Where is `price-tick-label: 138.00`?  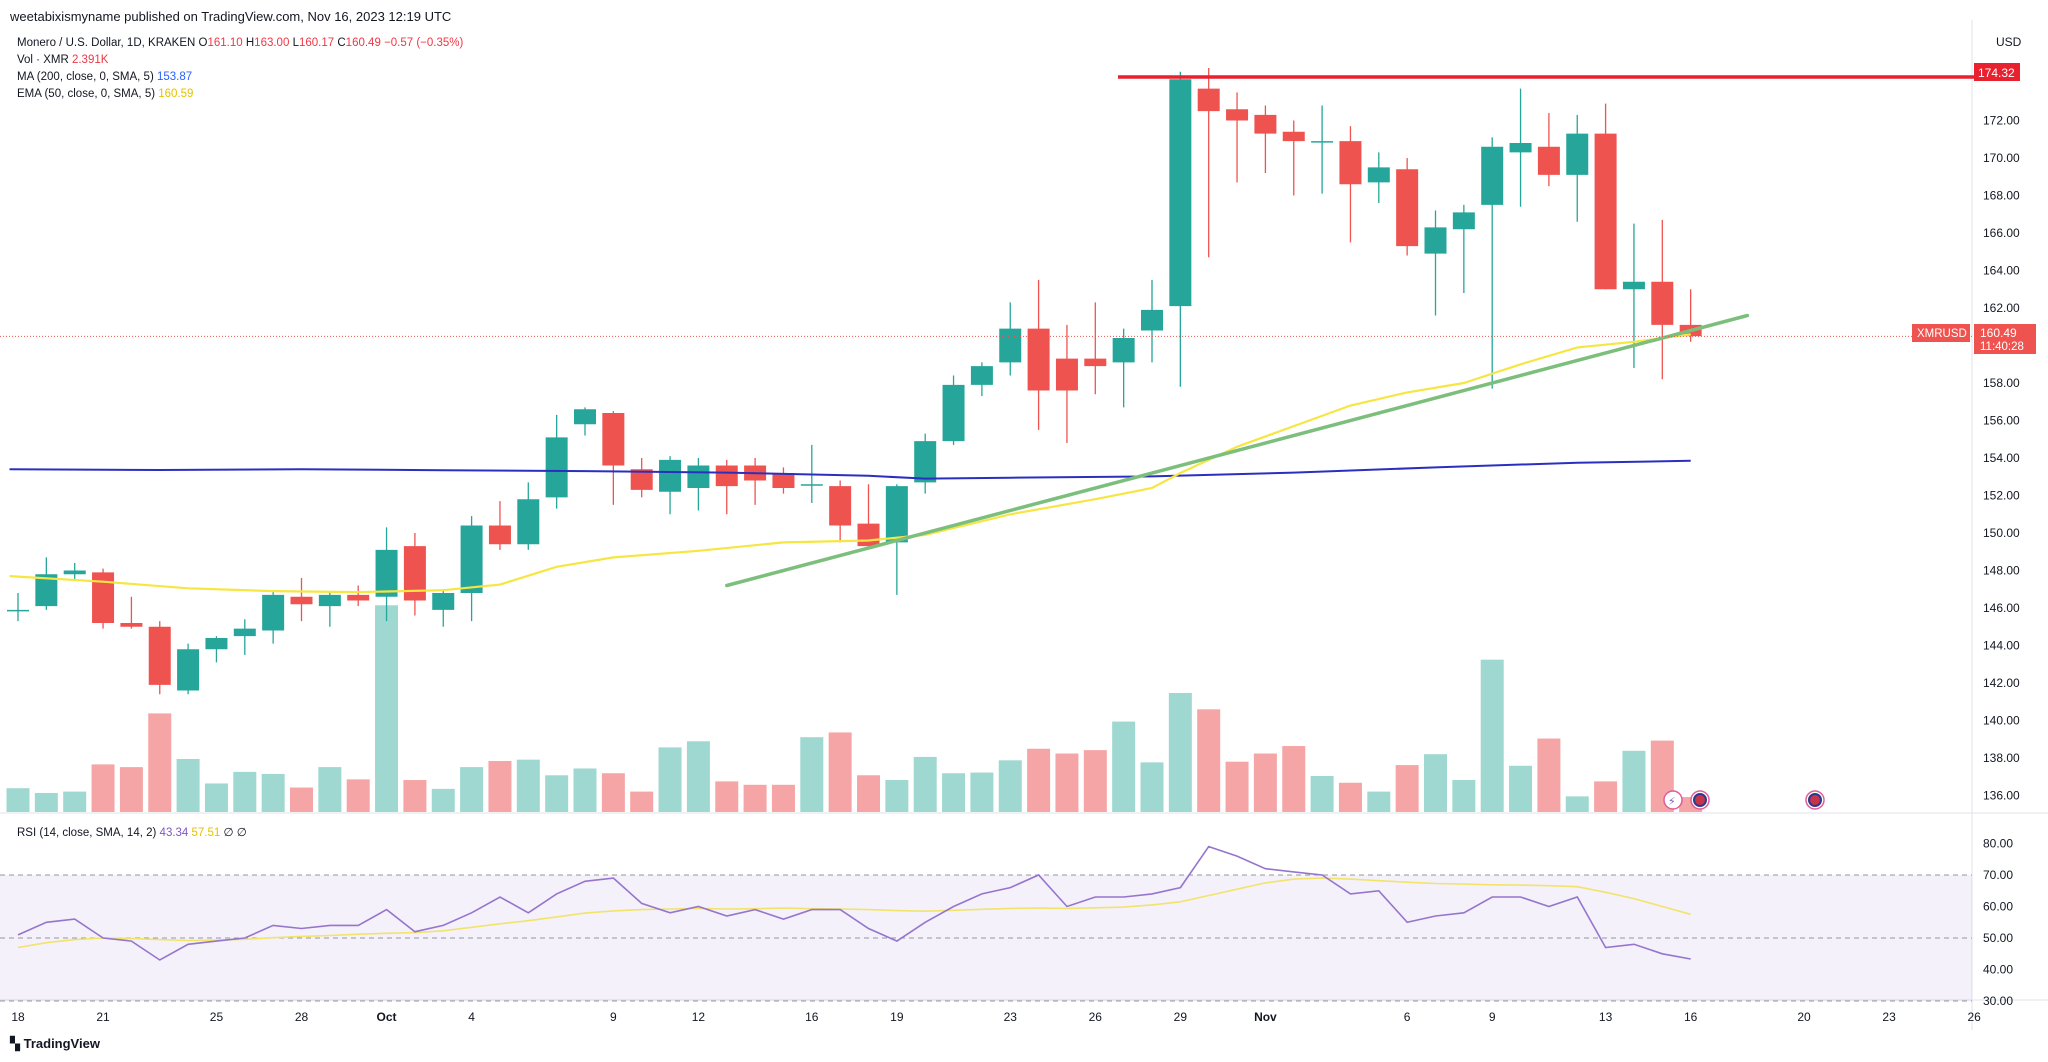
price-tick-label: 138.00 is located at coordinates (2001, 758).